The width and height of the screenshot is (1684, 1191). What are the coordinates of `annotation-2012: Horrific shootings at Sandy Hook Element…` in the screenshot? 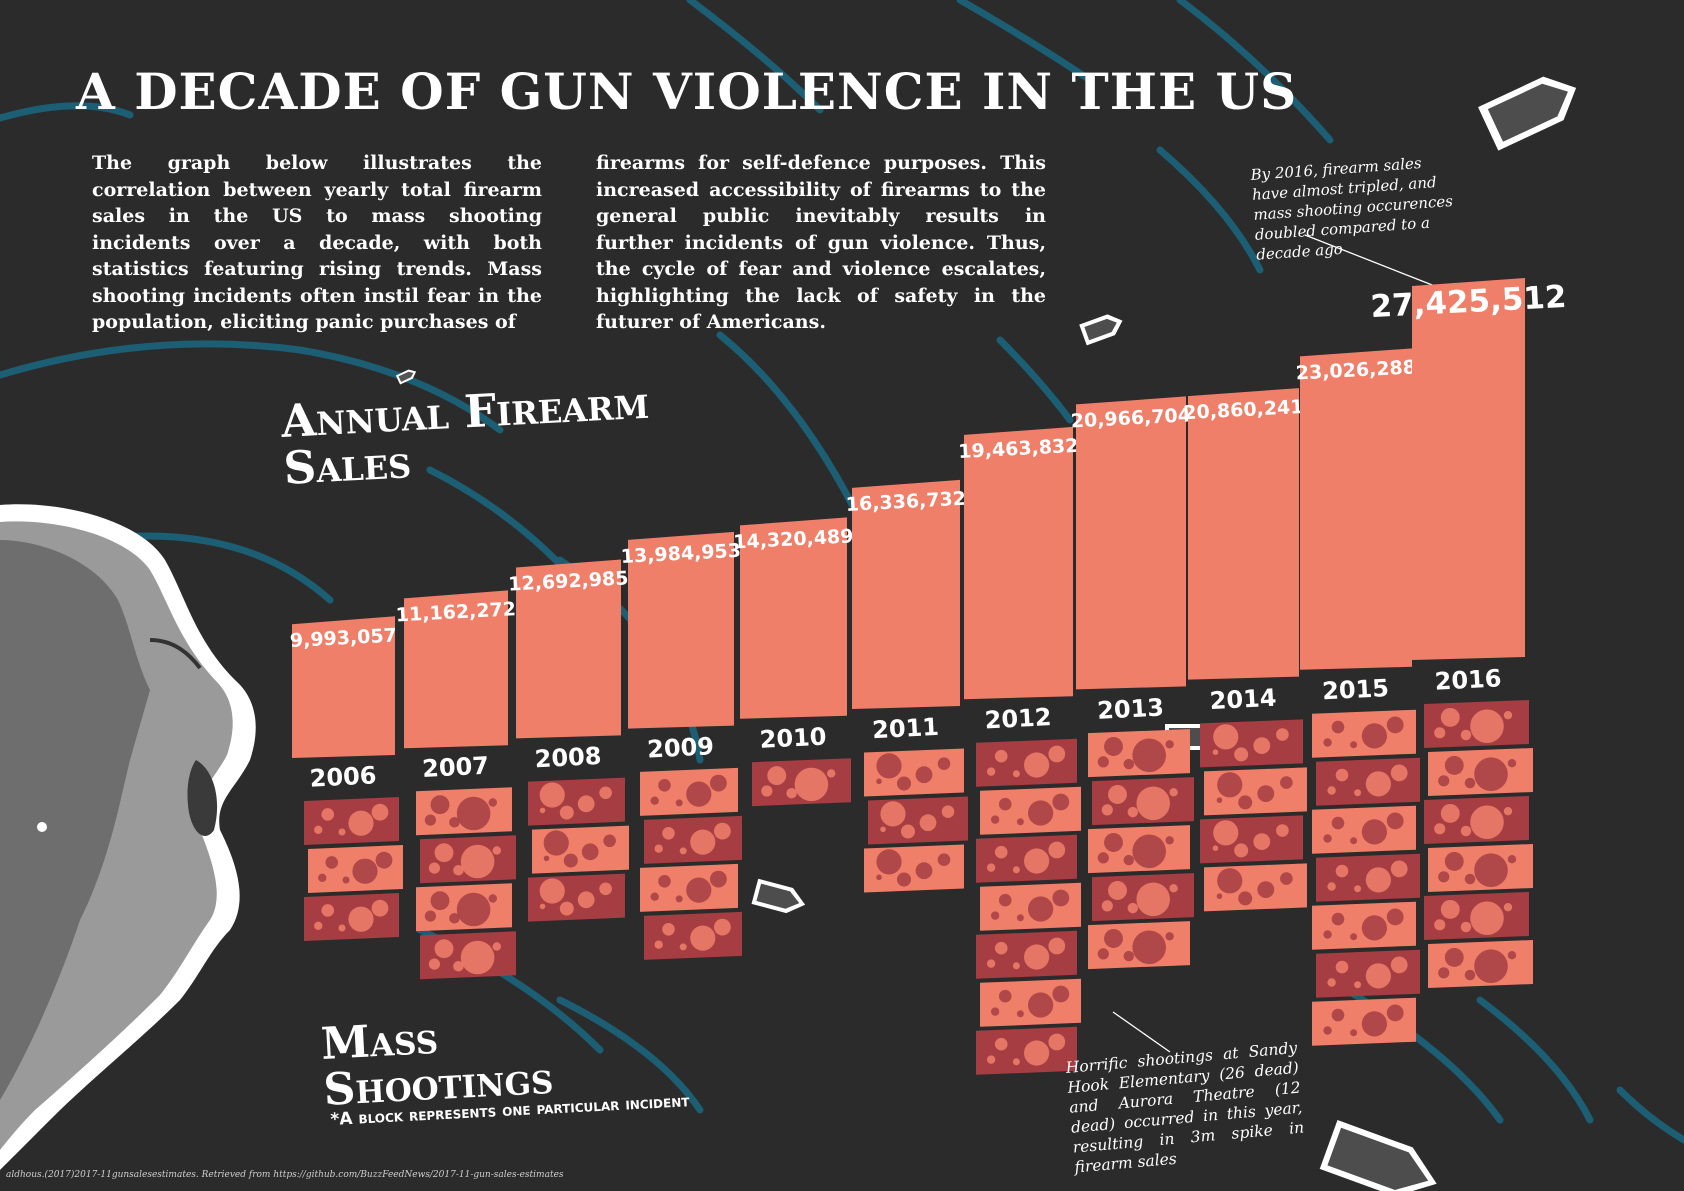 It's located at (1185, 1107).